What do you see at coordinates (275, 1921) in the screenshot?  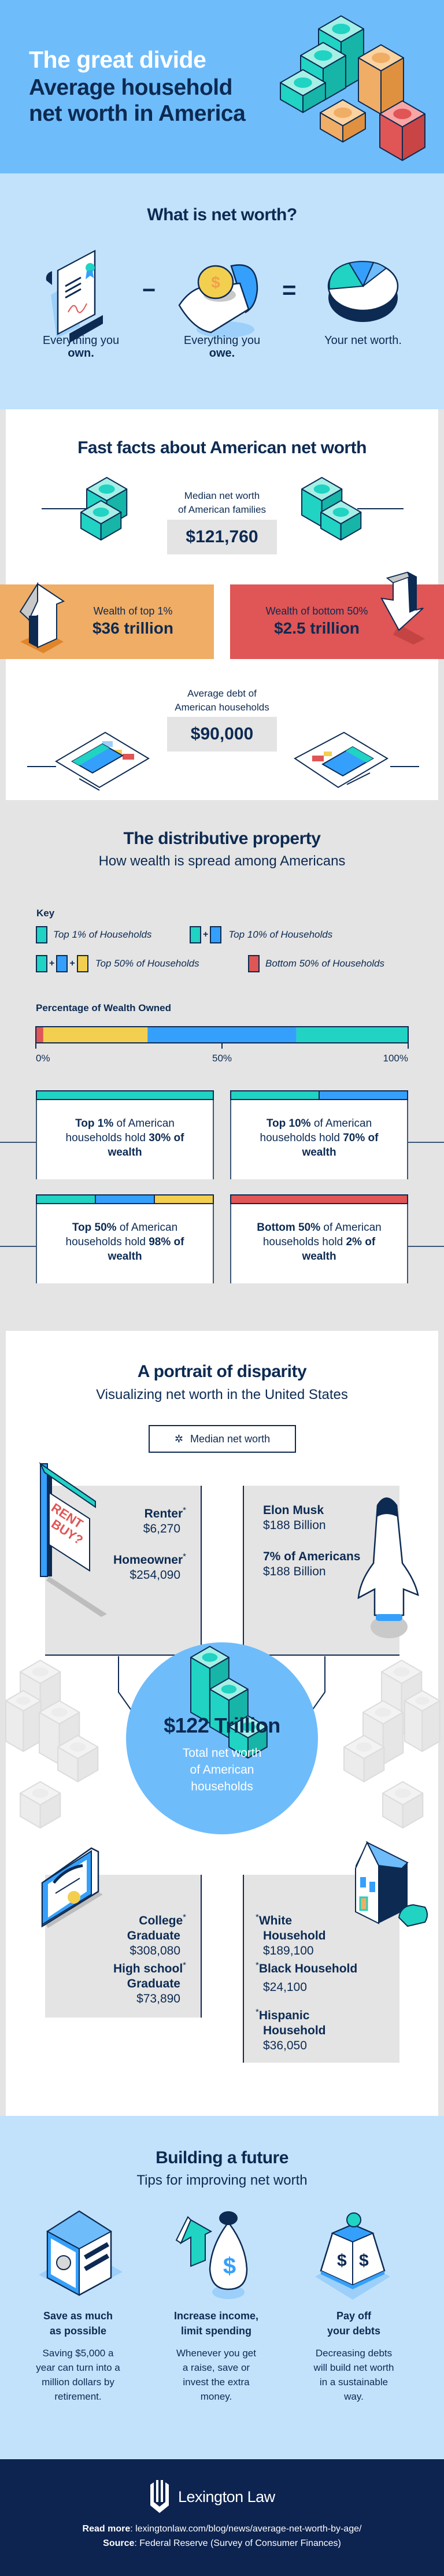 I see `entry-label: White` at bounding box center [275, 1921].